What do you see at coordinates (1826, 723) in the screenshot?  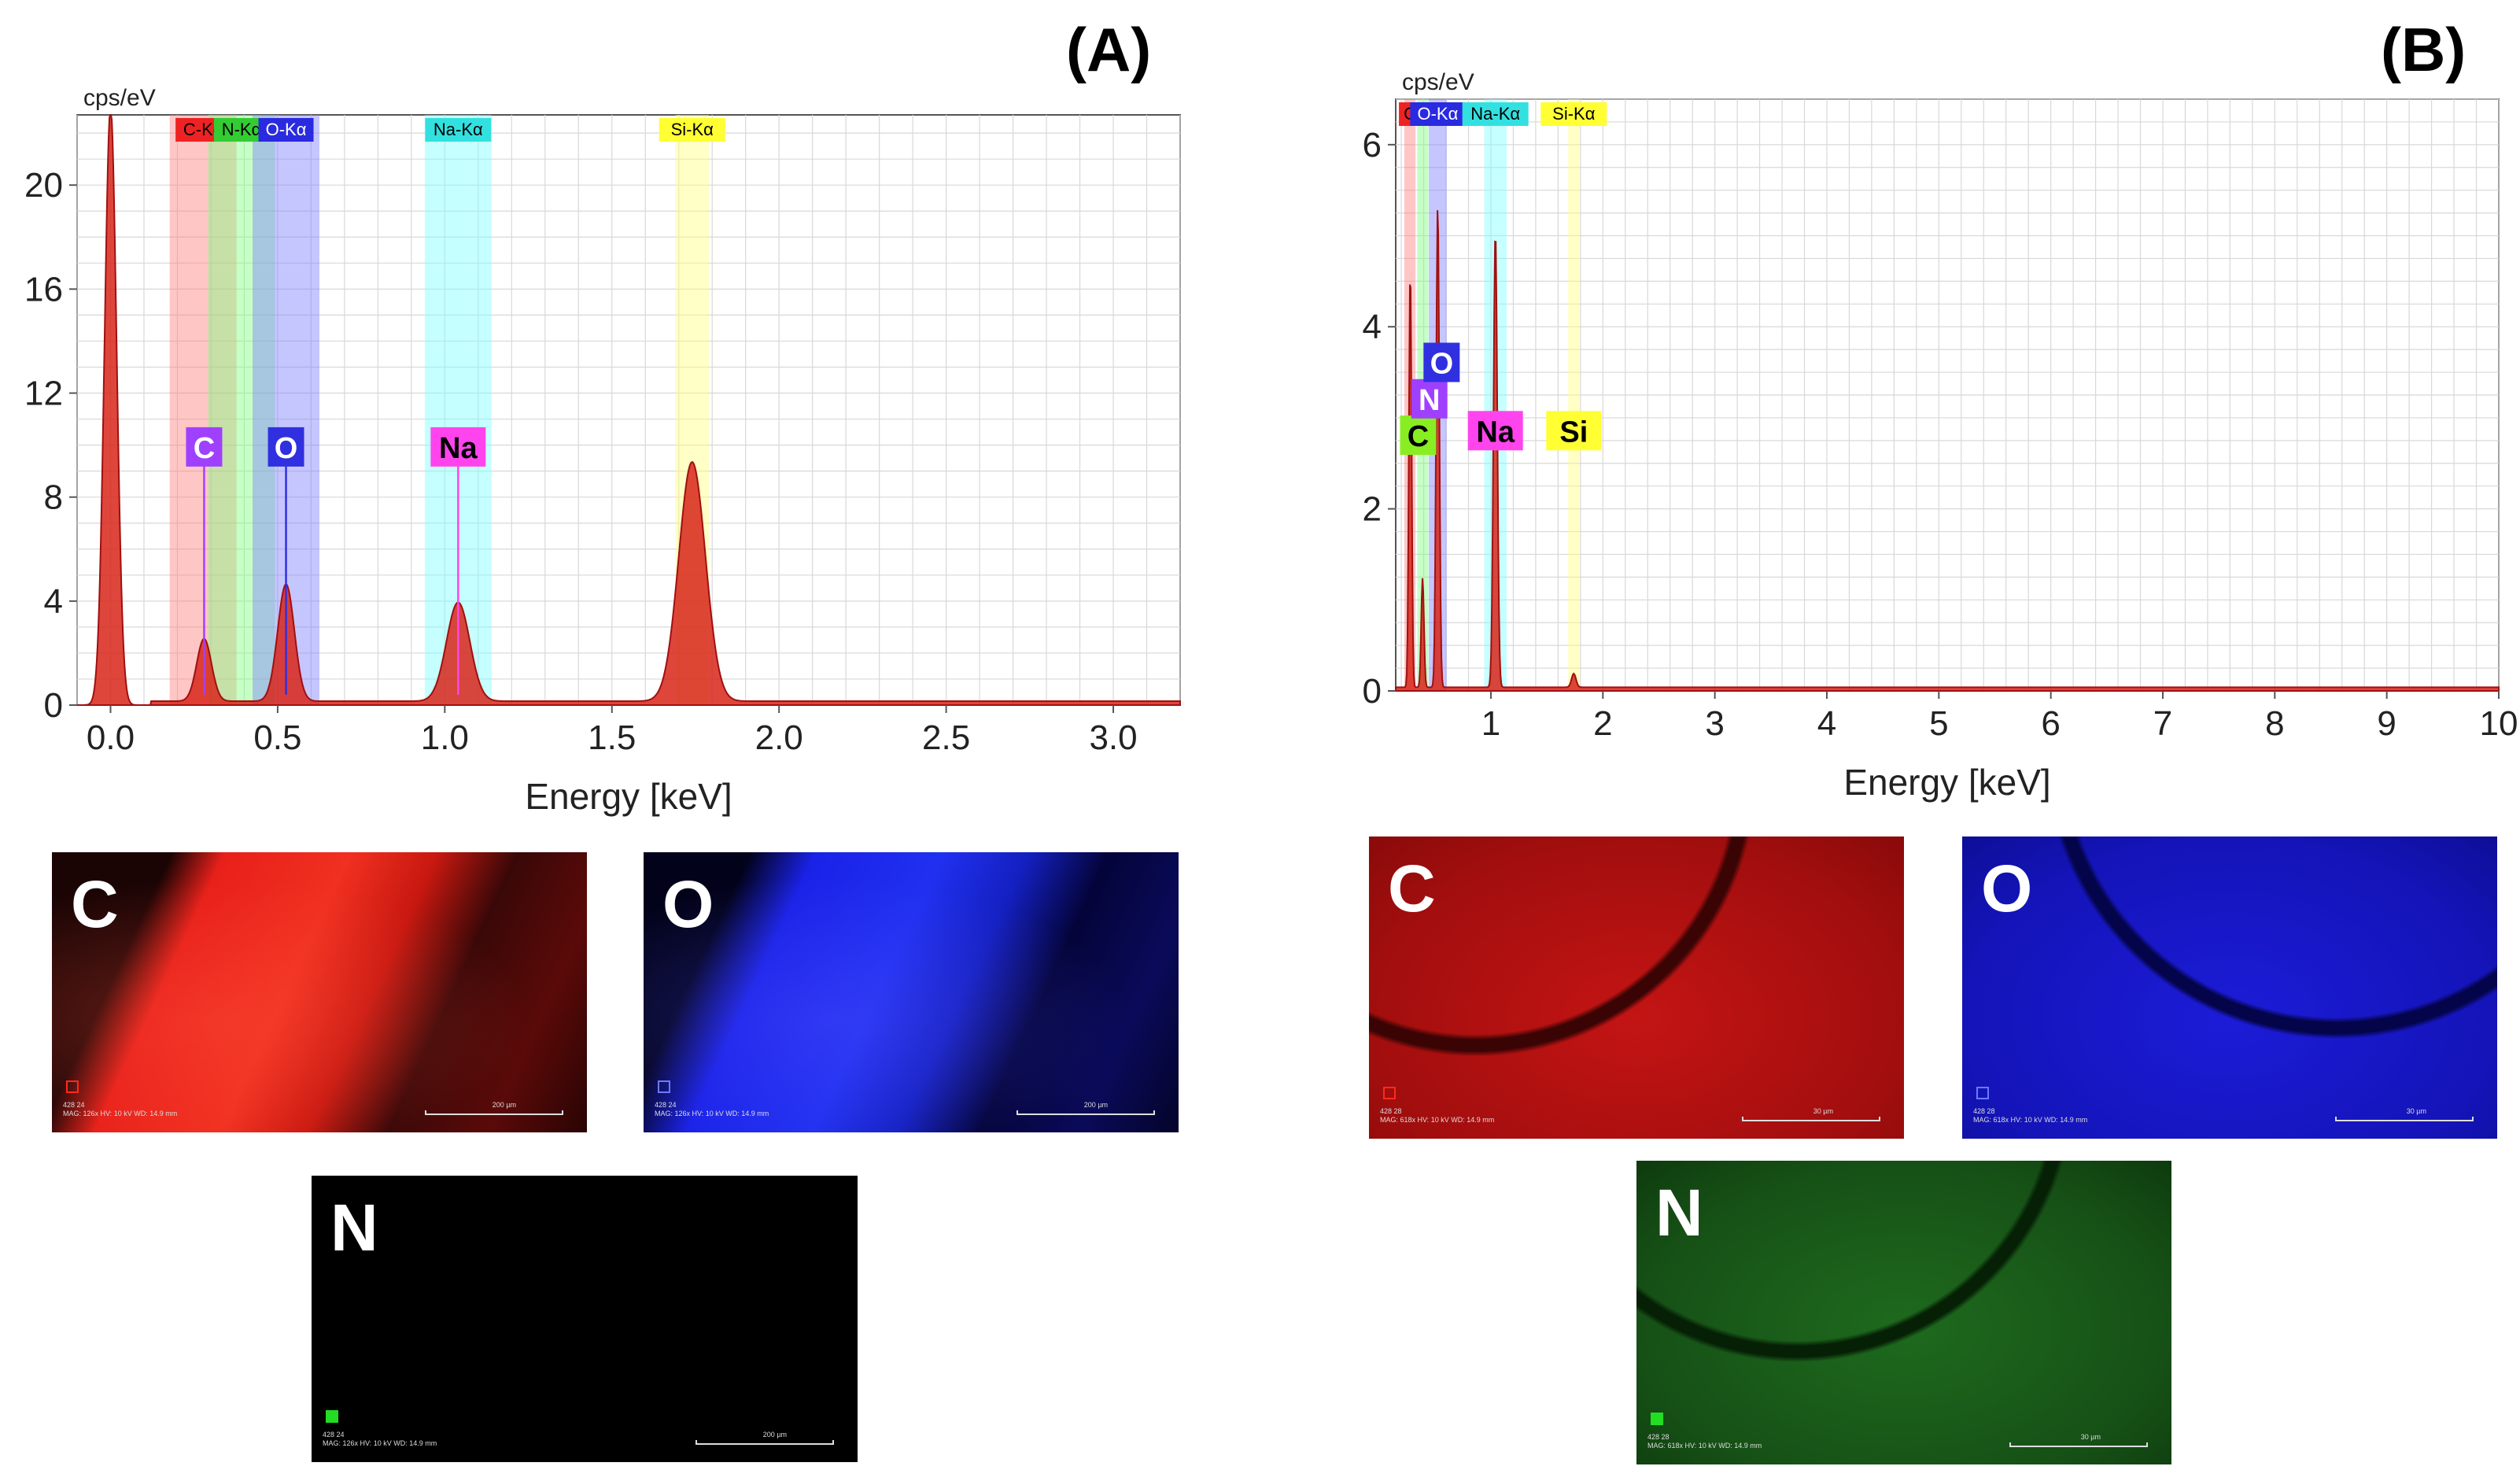 I see `x-tick-label: 4` at bounding box center [1826, 723].